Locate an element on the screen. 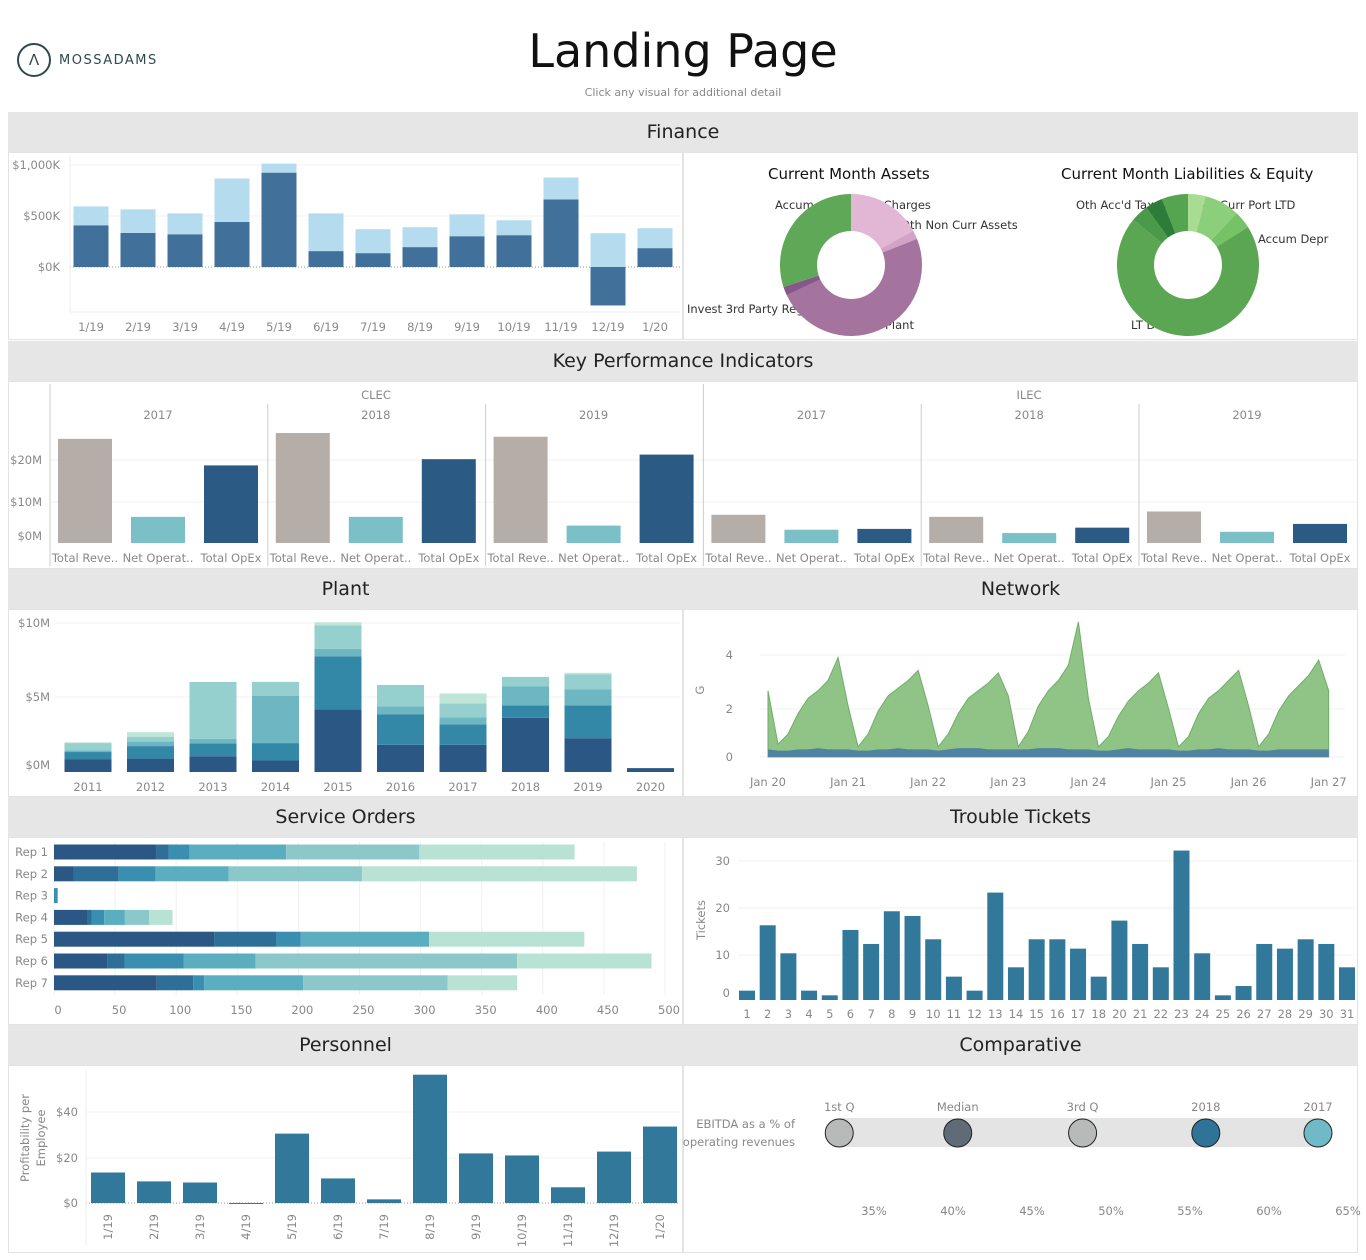  assets-donut-chart is located at coordinates (1020, 246).